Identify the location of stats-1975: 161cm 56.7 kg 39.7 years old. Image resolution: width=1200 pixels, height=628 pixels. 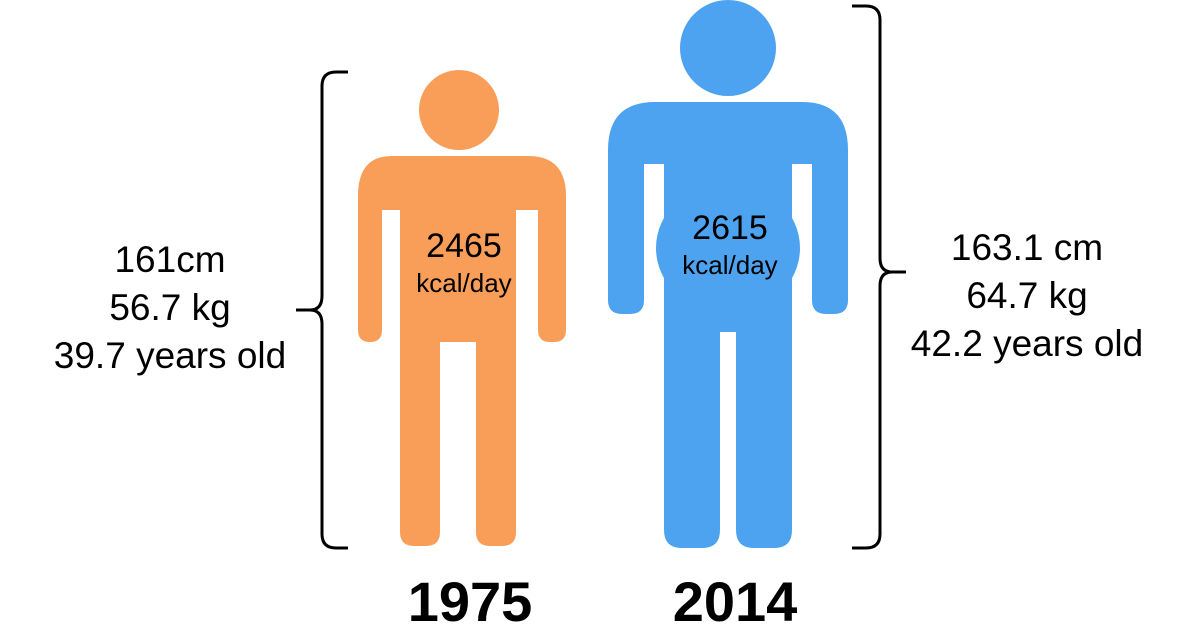
(170, 308).